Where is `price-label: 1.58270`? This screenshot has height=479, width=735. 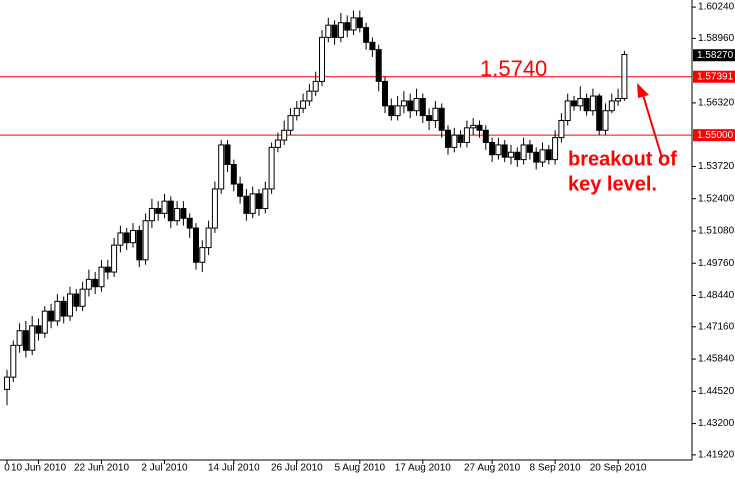
price-label: 1.58270 is located at coordinates (715, 55).